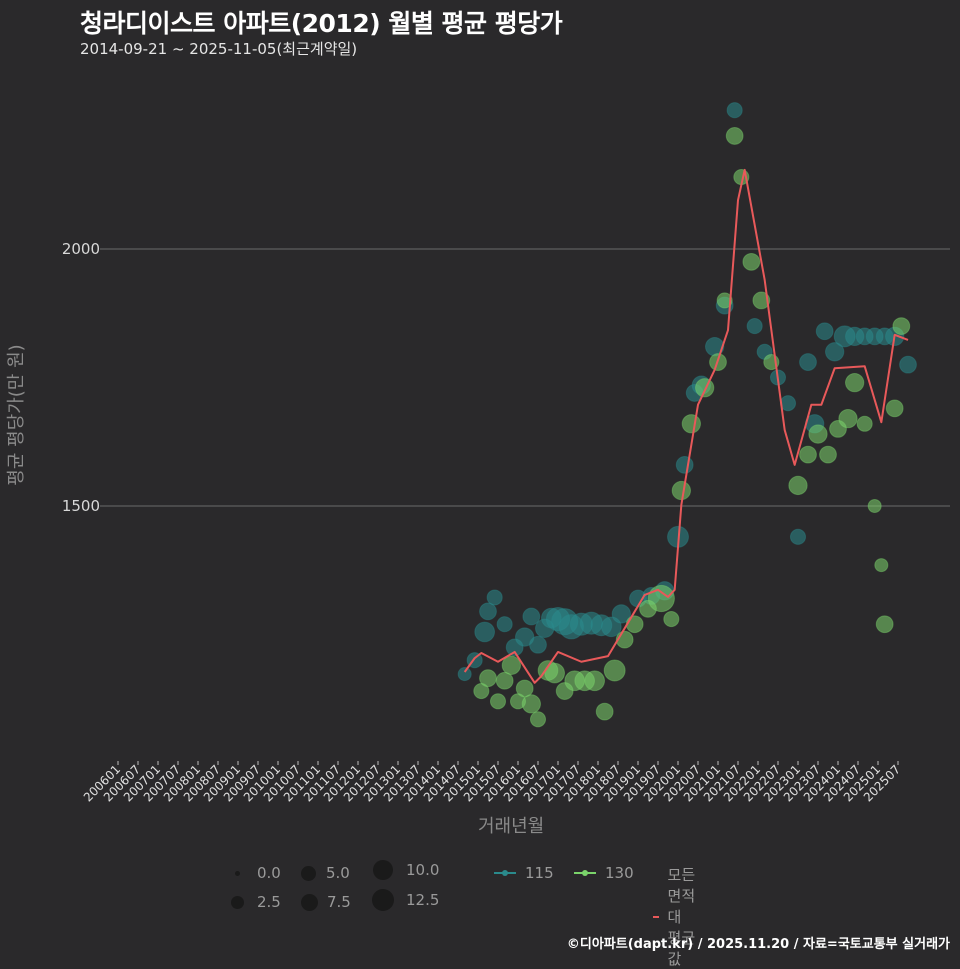 This screenshot has width=960, height=969. Describe the element at coordinates (80, 506) in the screenshot. I see `y-tick-1500: 1500` at that location.